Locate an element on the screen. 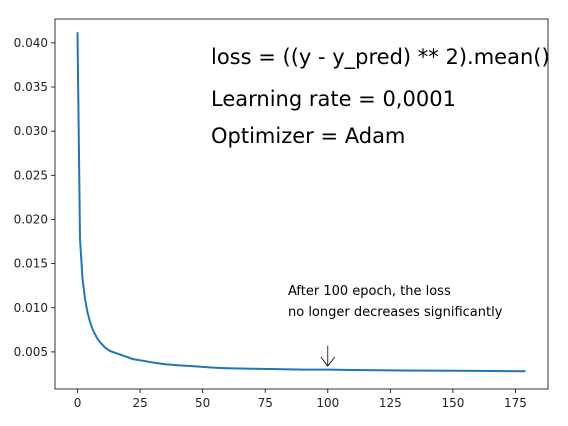  y-tick-label: 0.005 is located at coordinates (31, 352).